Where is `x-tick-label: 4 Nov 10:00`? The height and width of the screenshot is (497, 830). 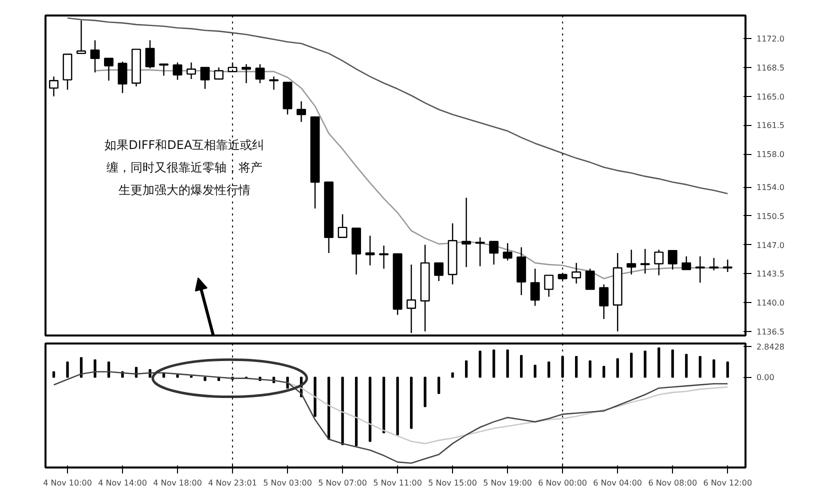
x-tick-label: 4 Nov 10:00 is located at coordinates (67, 483).